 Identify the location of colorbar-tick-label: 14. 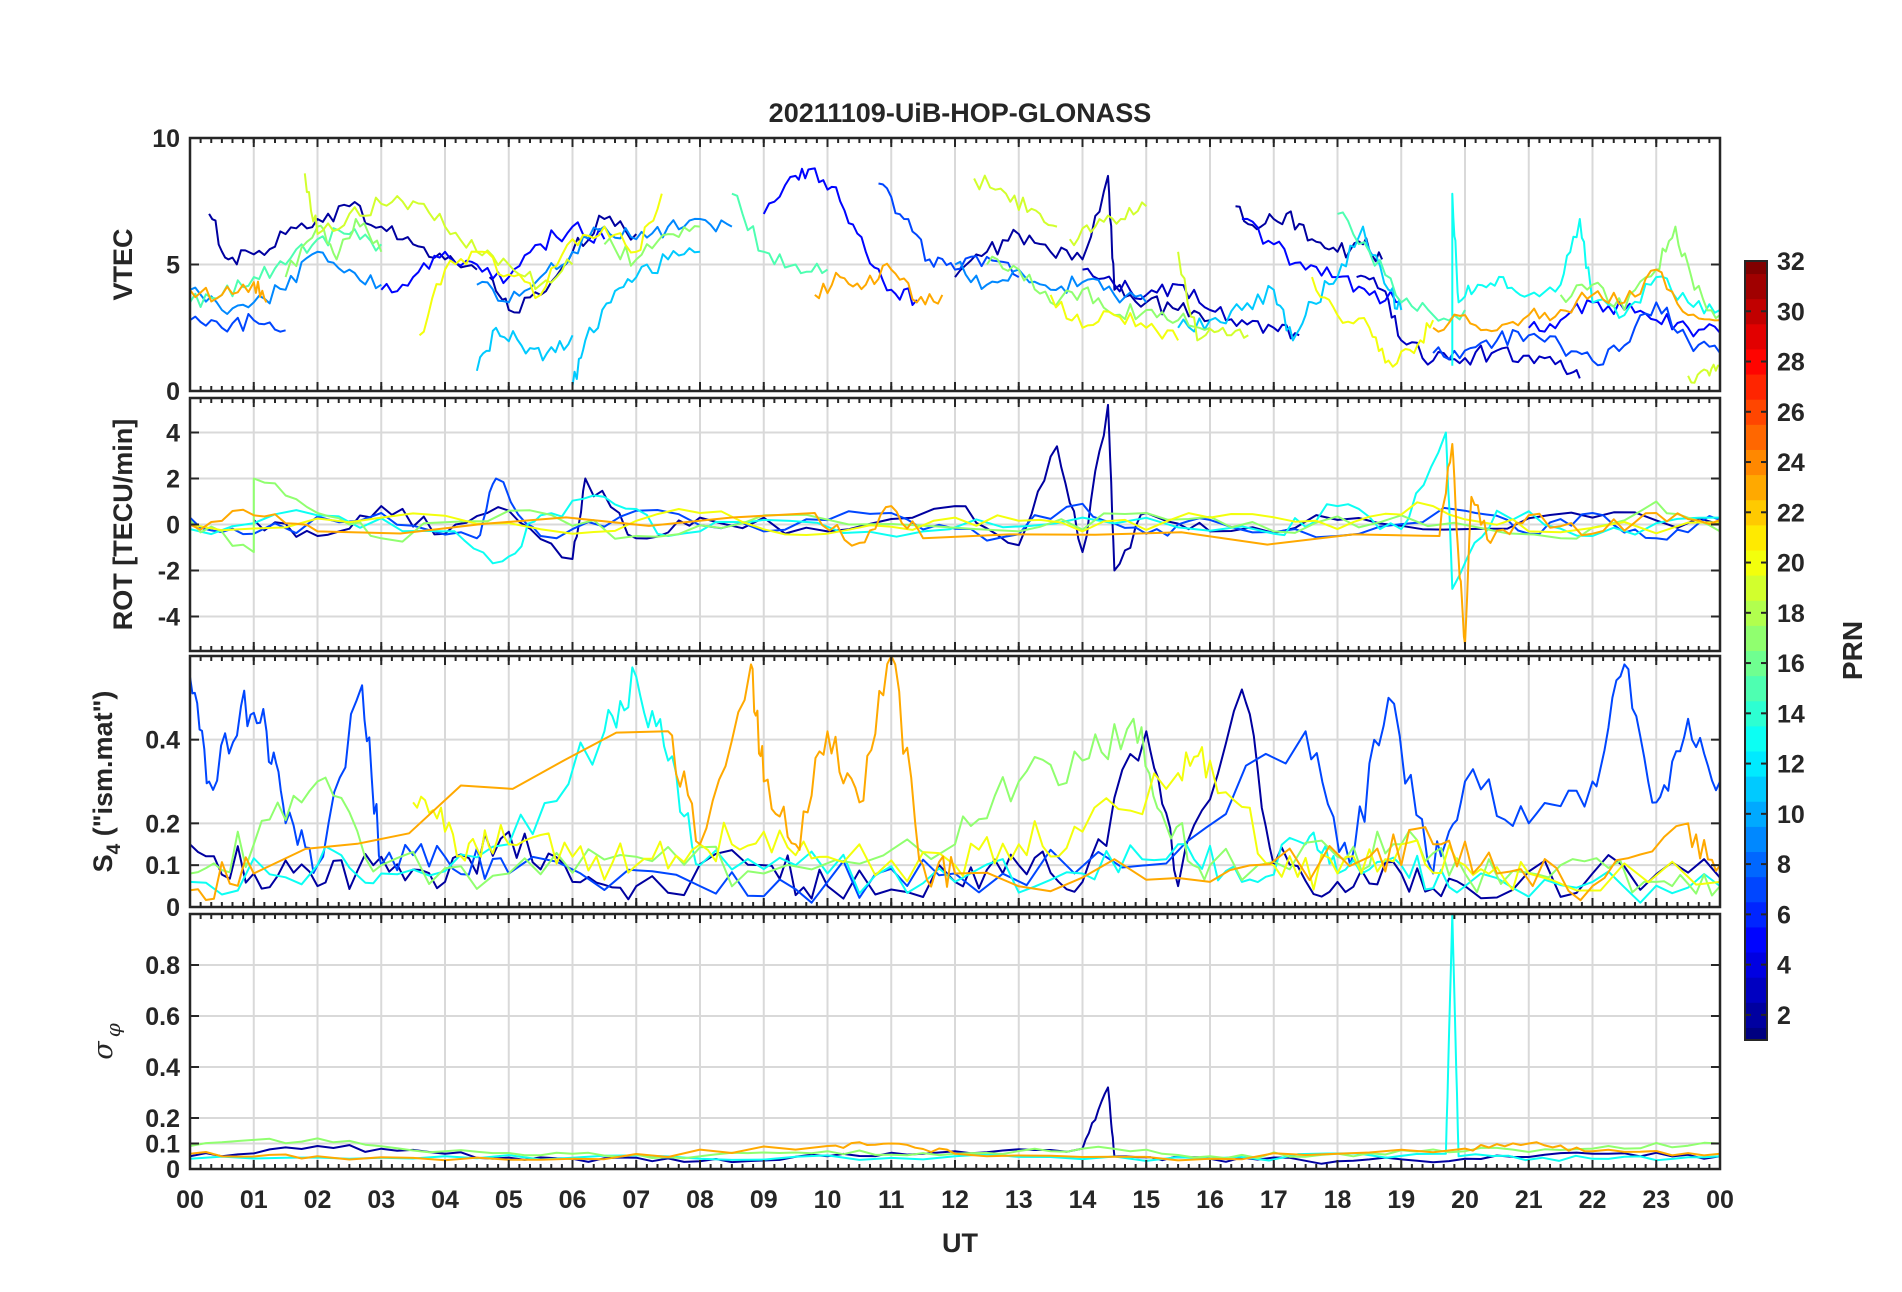
(1791, 714).